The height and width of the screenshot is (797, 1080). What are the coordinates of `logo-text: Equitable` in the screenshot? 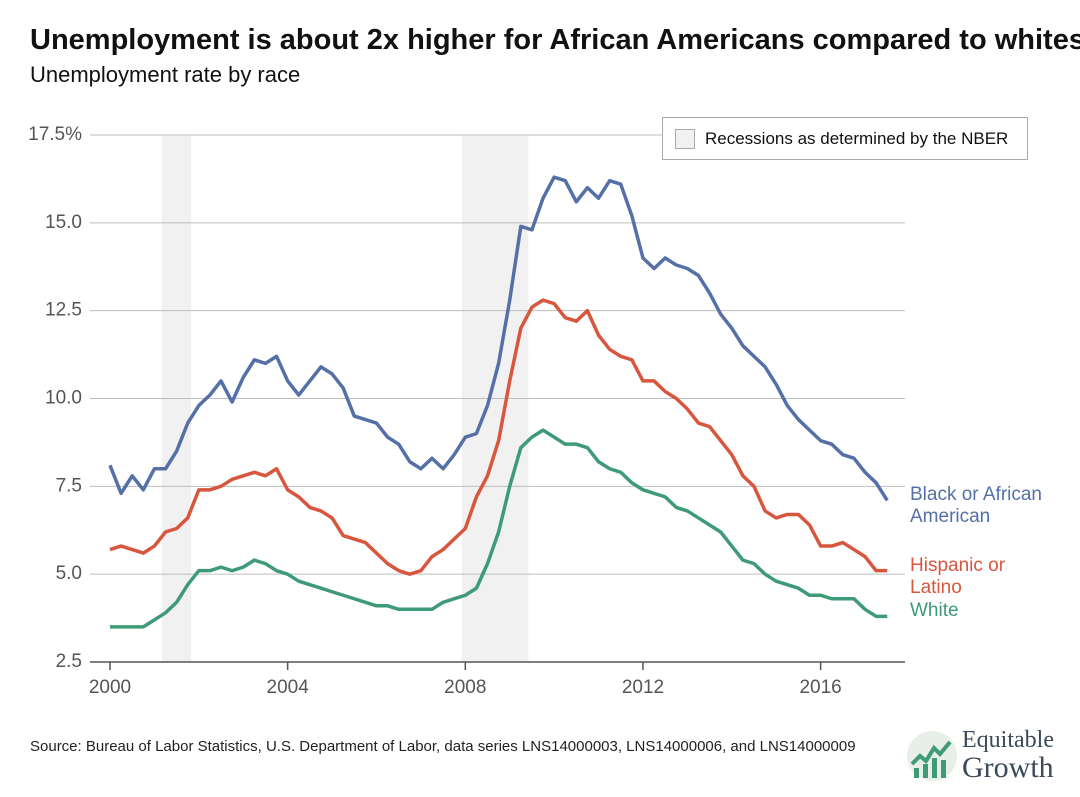 It's located at (1008, 740).